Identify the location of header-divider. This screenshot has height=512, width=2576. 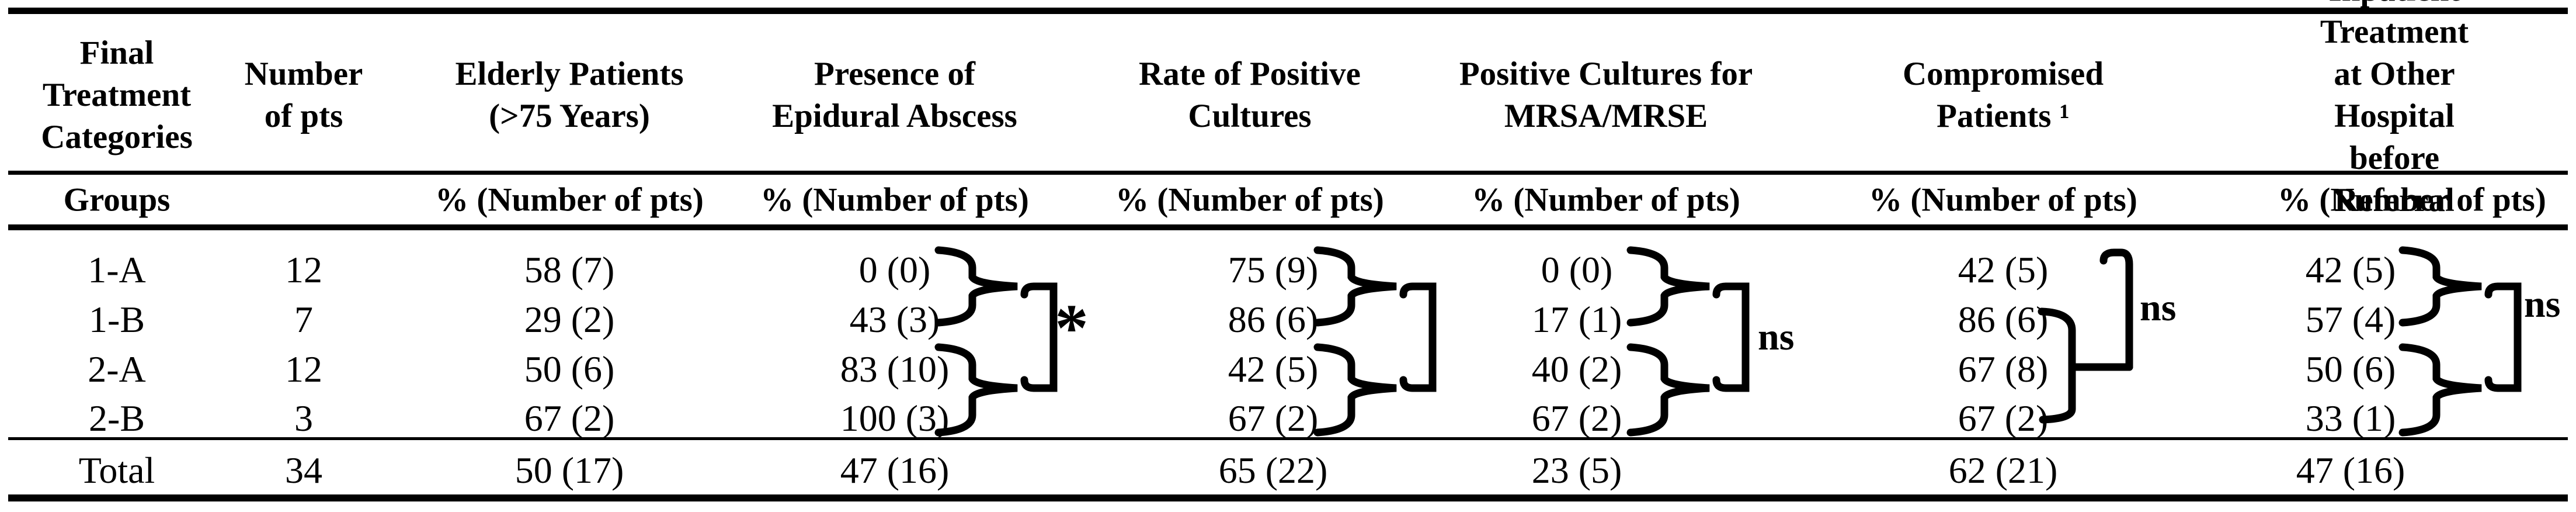
(1288, 173).